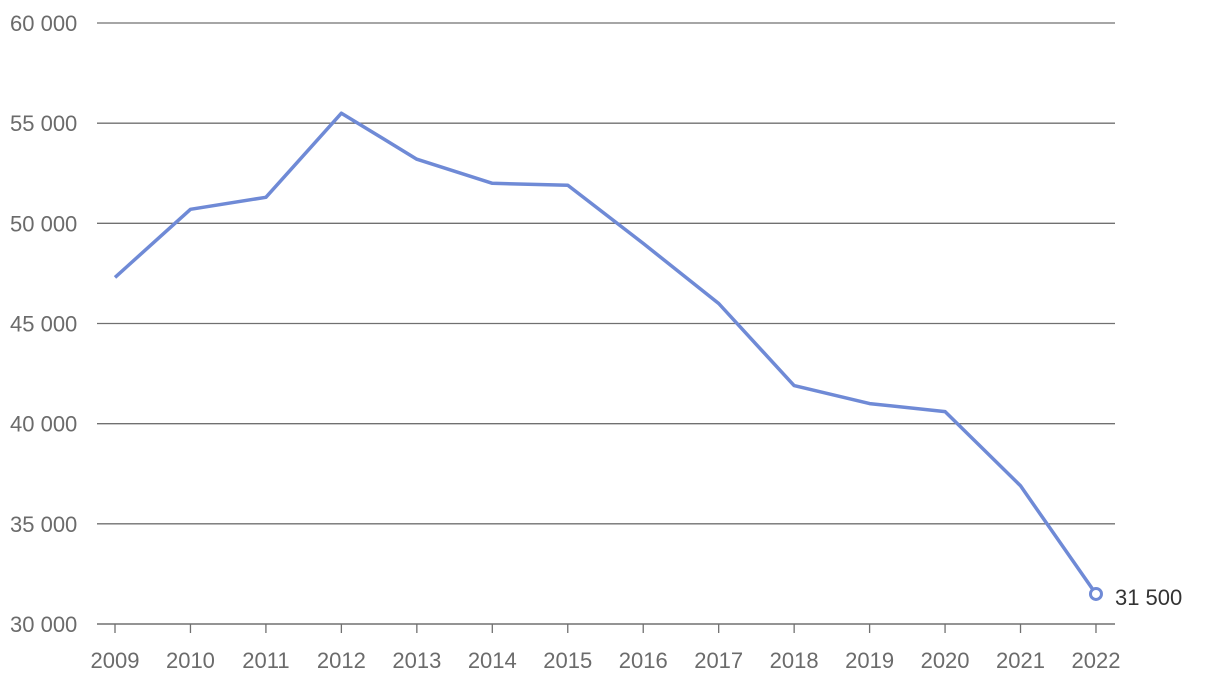 This screenshot has width=1220, height=684. I want to click on x-tick-label: 2011, so click(265, 660).